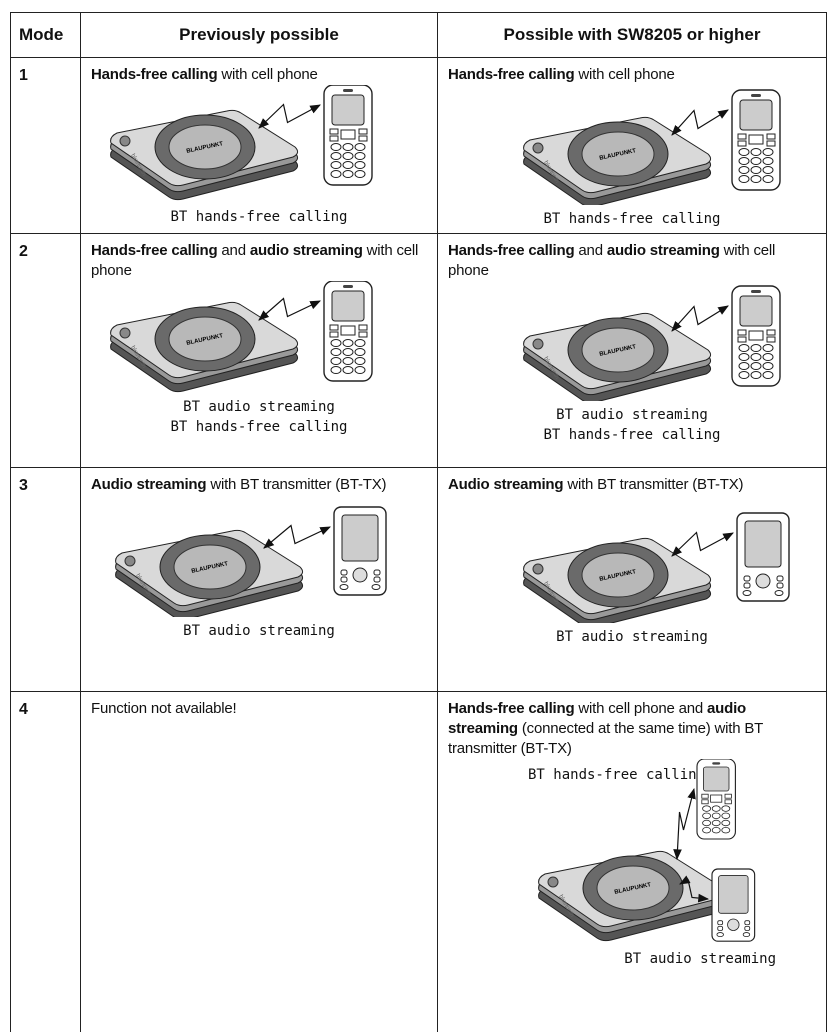 The width and height of the screenshot is (827, 1032). What do you see at coordinates (653, 484) in the screenshot?
I see `text-segment: with BT transmitter (BT-TX)` at bounding box center [653, 484].